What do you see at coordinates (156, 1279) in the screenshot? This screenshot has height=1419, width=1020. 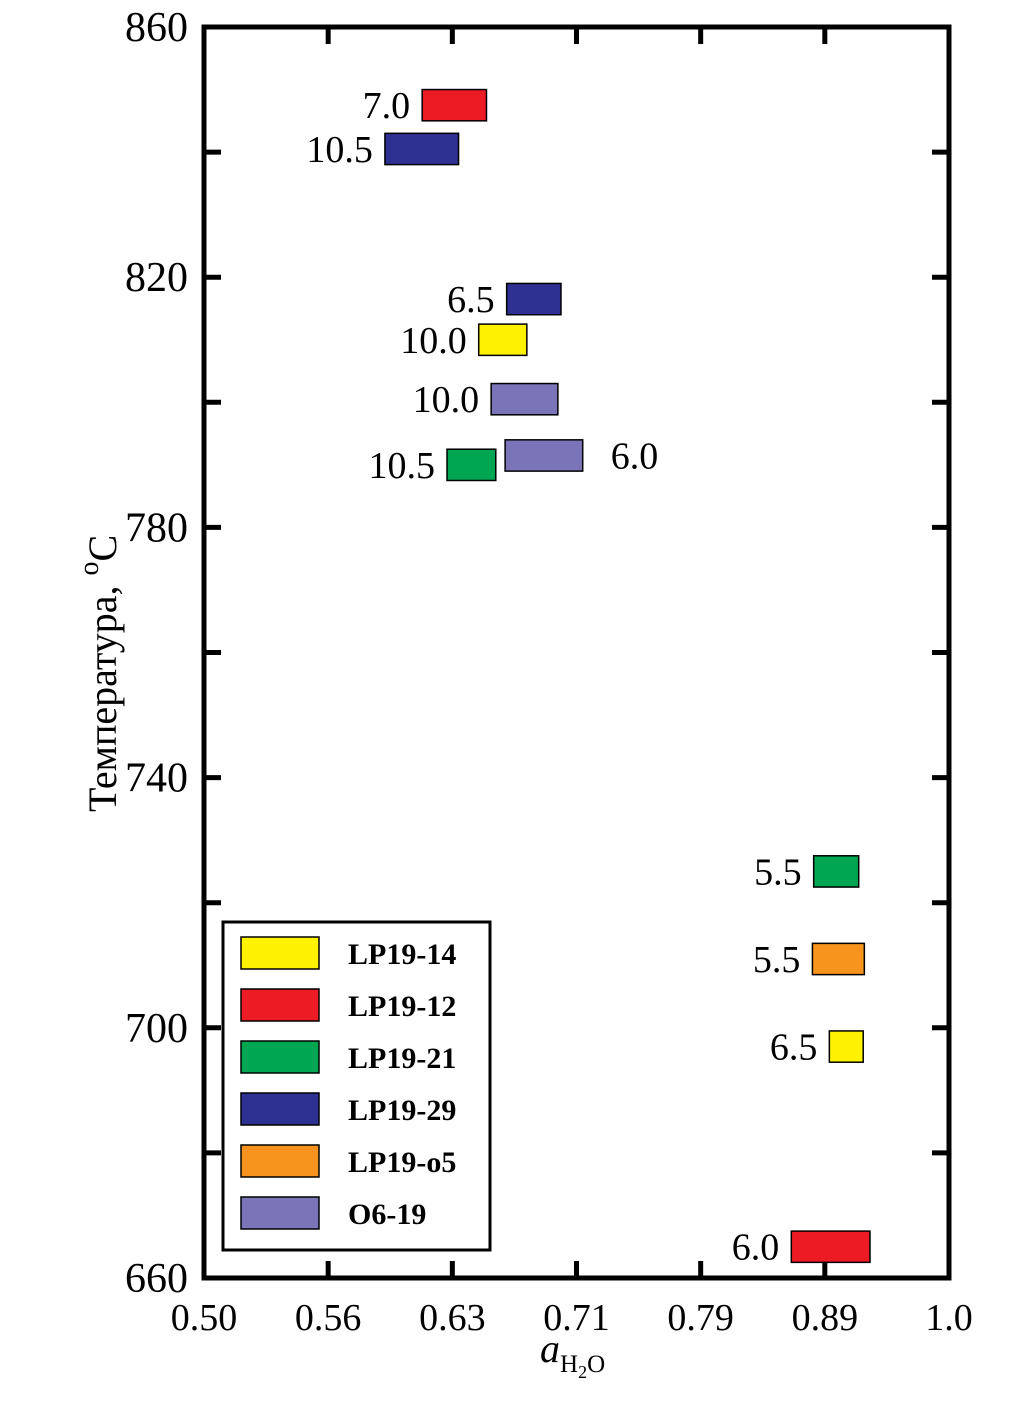 I see `y-tick-label: 660` at bounding box center [156, 1279].